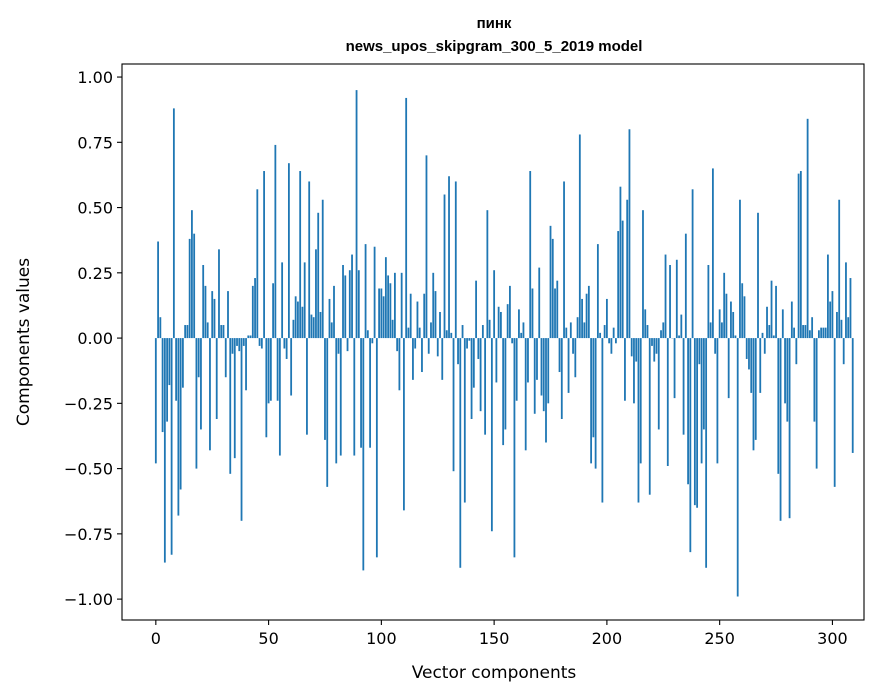 Image resolution: width=880 pixels, height=696 pixels. Describe the element at coordinates (95, 273) in the screenshot. I see `y-tick-label-5: 0.25` at that location.